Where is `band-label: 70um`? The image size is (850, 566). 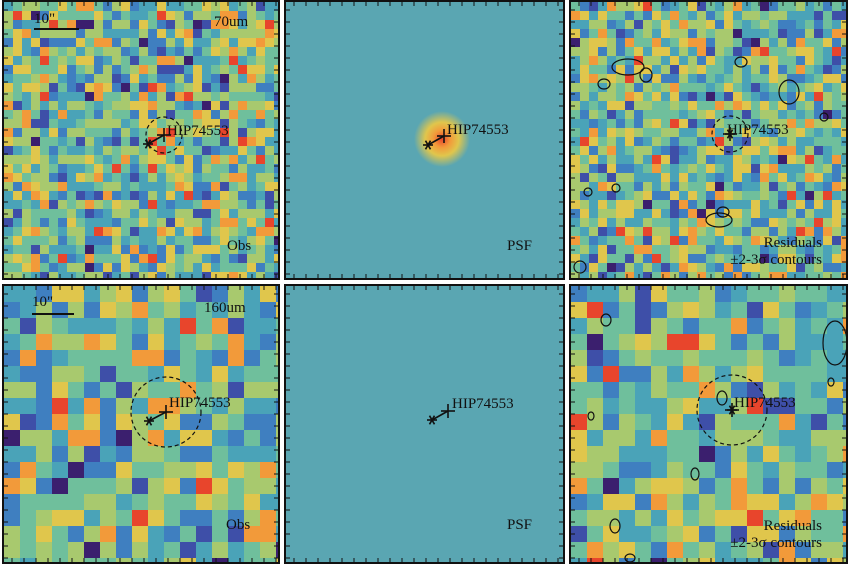 band-label: 70um is located at coordinates (231, 22).